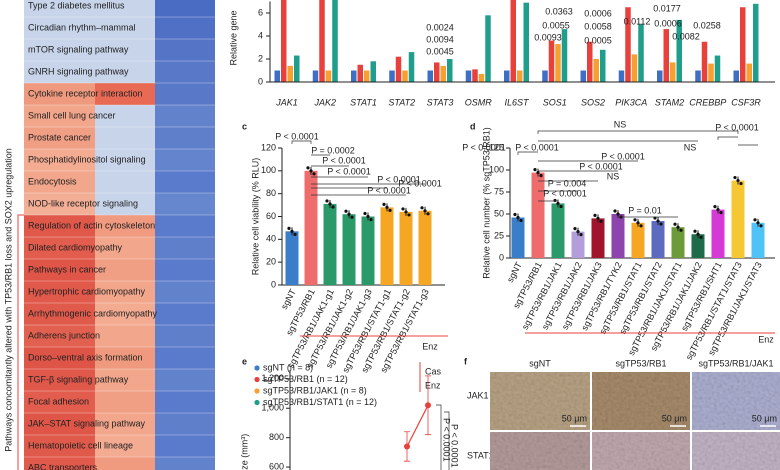 The height and width of the screenshot is (470, 780). I want to click on x-tick-label: sgNT, so click(288, 299).